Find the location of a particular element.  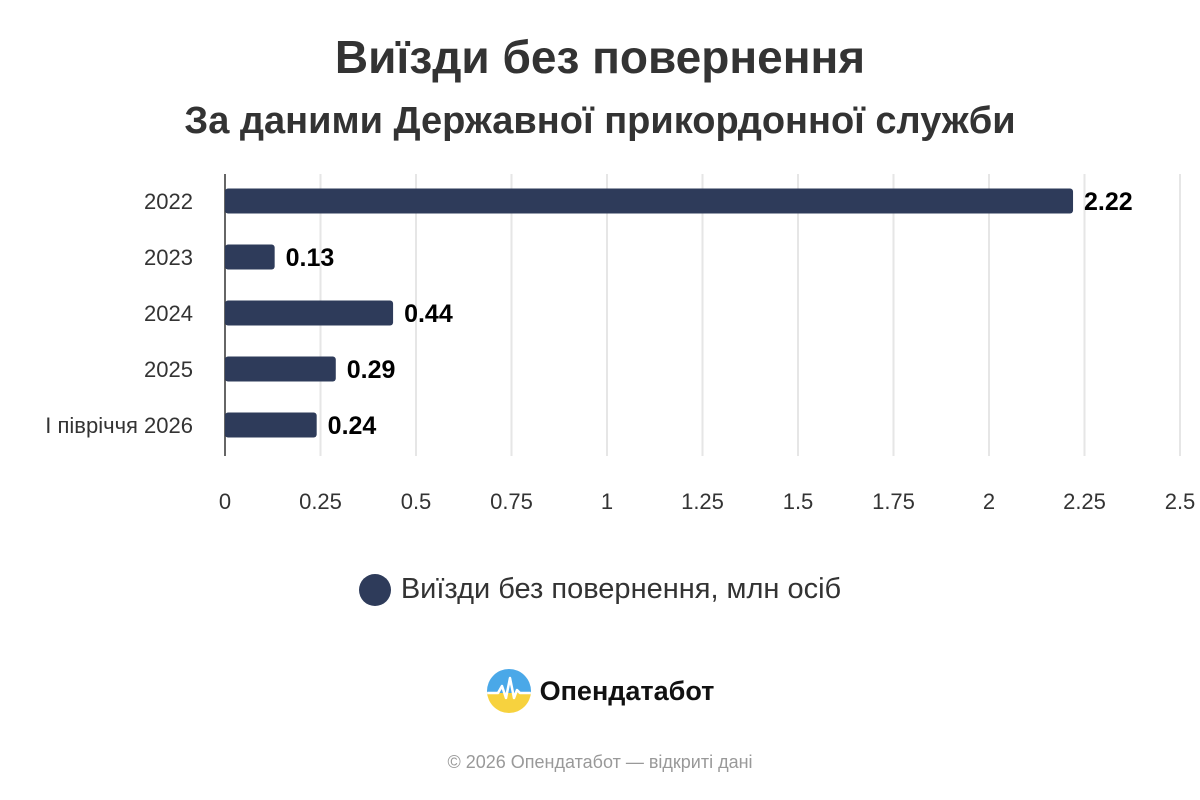

opendatabot-logo-icon is located at coordinates (508, 691).